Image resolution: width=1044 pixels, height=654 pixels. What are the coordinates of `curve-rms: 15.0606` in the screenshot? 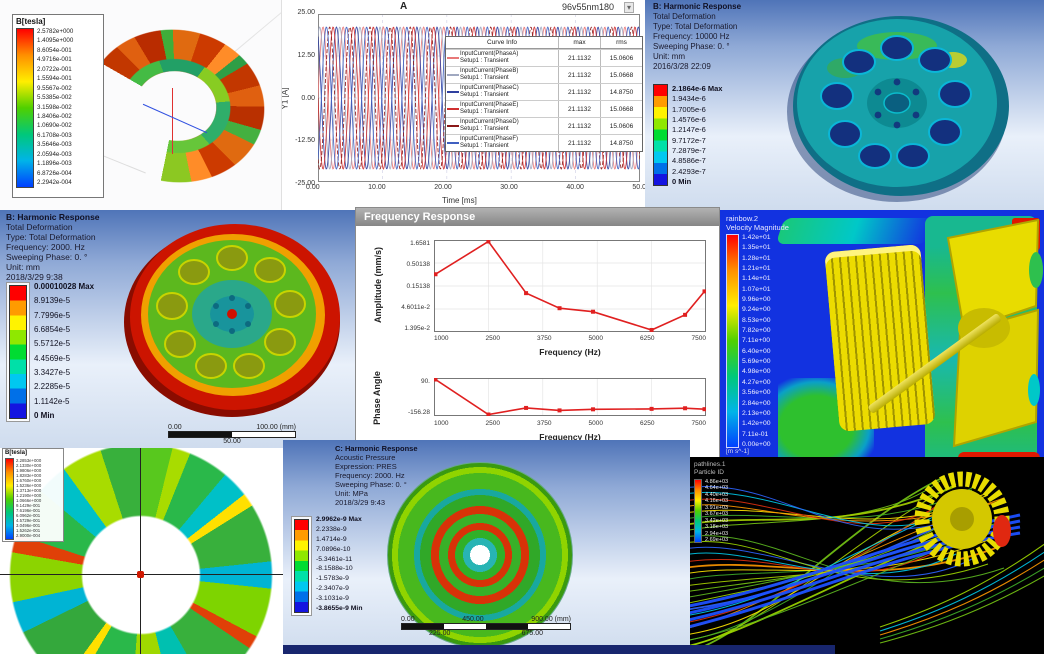 It's located at (621, 58).